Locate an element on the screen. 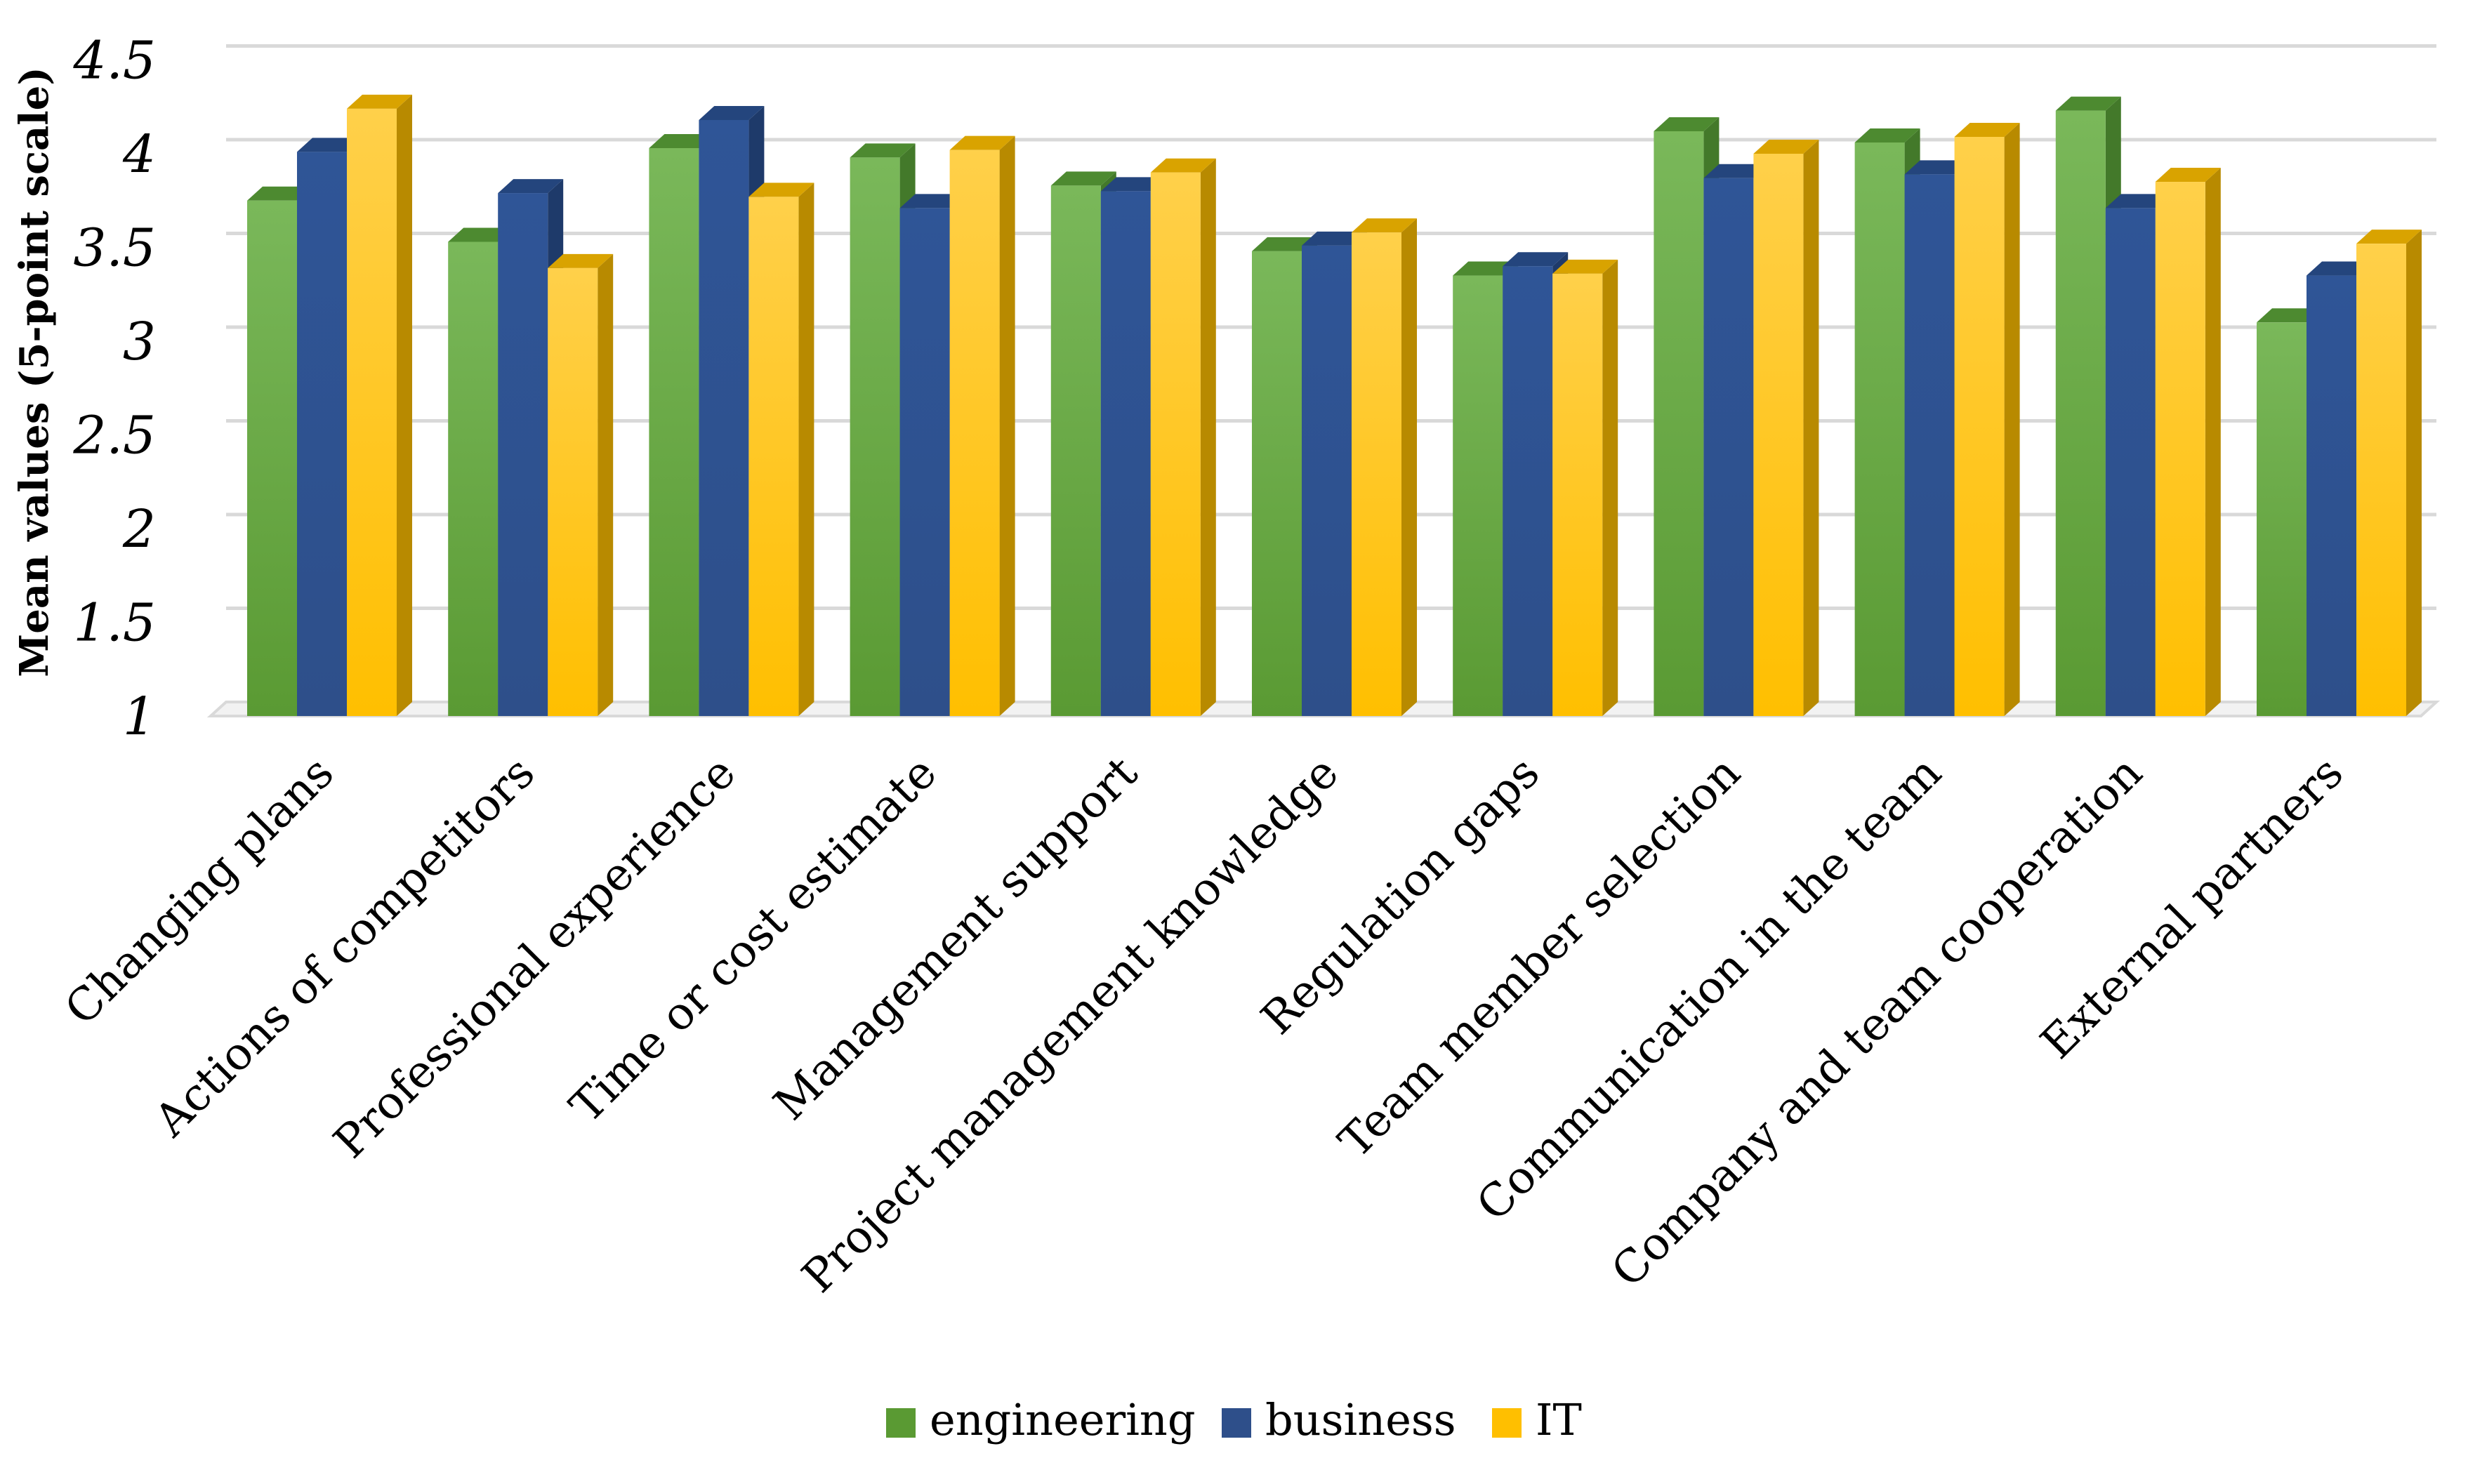 This screenshot has width=2468, height=1484. x-tick-label: Actions of competitors is located at coordinates (345, 947).